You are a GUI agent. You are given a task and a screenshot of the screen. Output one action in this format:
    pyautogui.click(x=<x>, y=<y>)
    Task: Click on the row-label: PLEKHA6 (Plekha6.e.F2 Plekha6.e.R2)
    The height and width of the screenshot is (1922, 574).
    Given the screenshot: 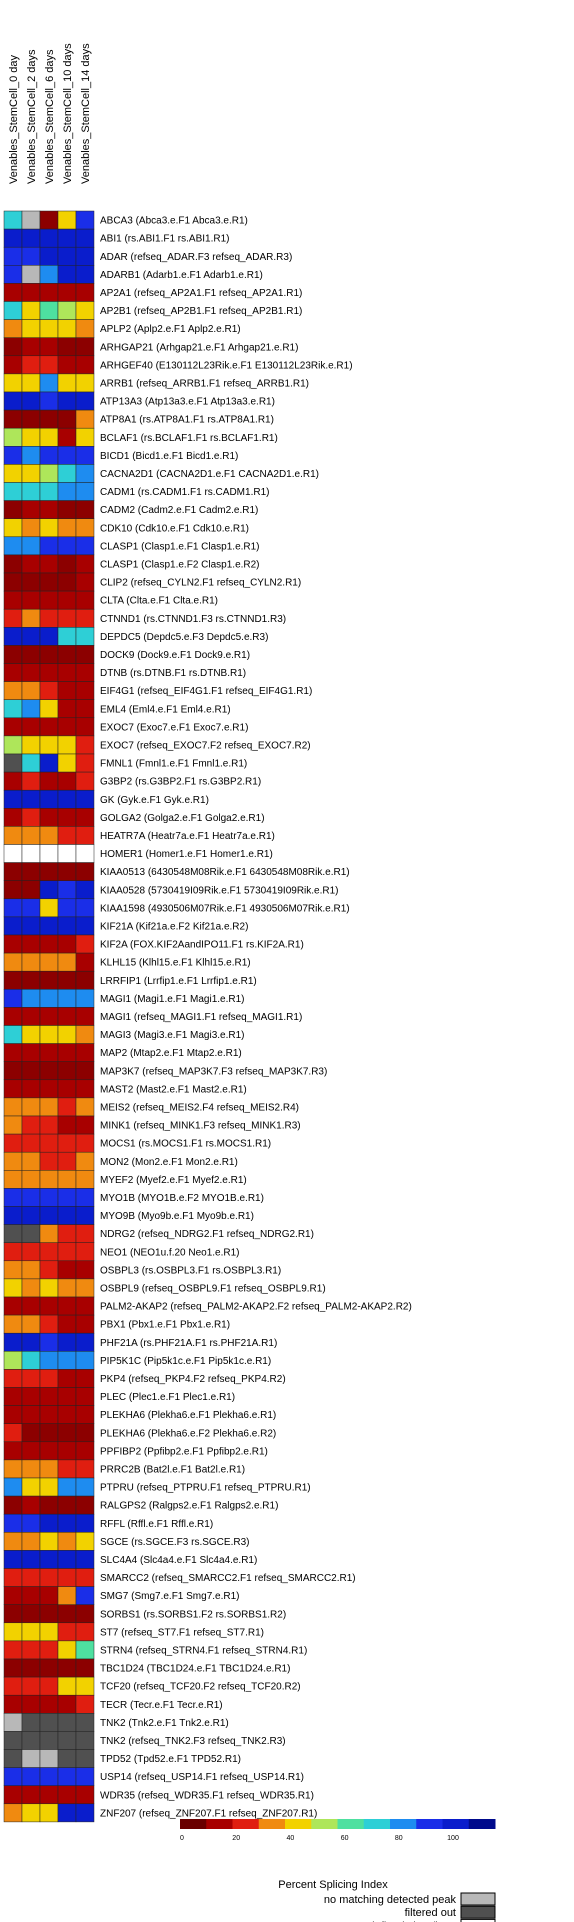 What is the action you would take?
    pyautogui.click(x=188, y=1433)
    